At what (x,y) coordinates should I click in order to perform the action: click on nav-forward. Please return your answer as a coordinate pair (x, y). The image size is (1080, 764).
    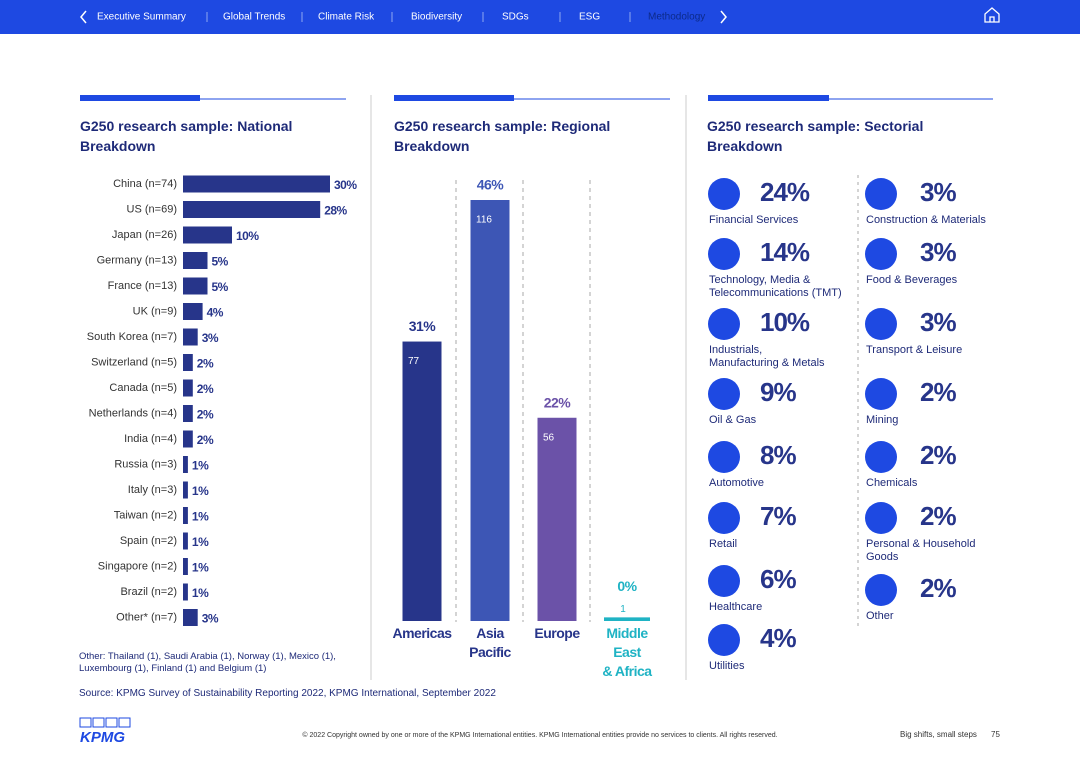
    Looking at the image, I should click on (723, 17).